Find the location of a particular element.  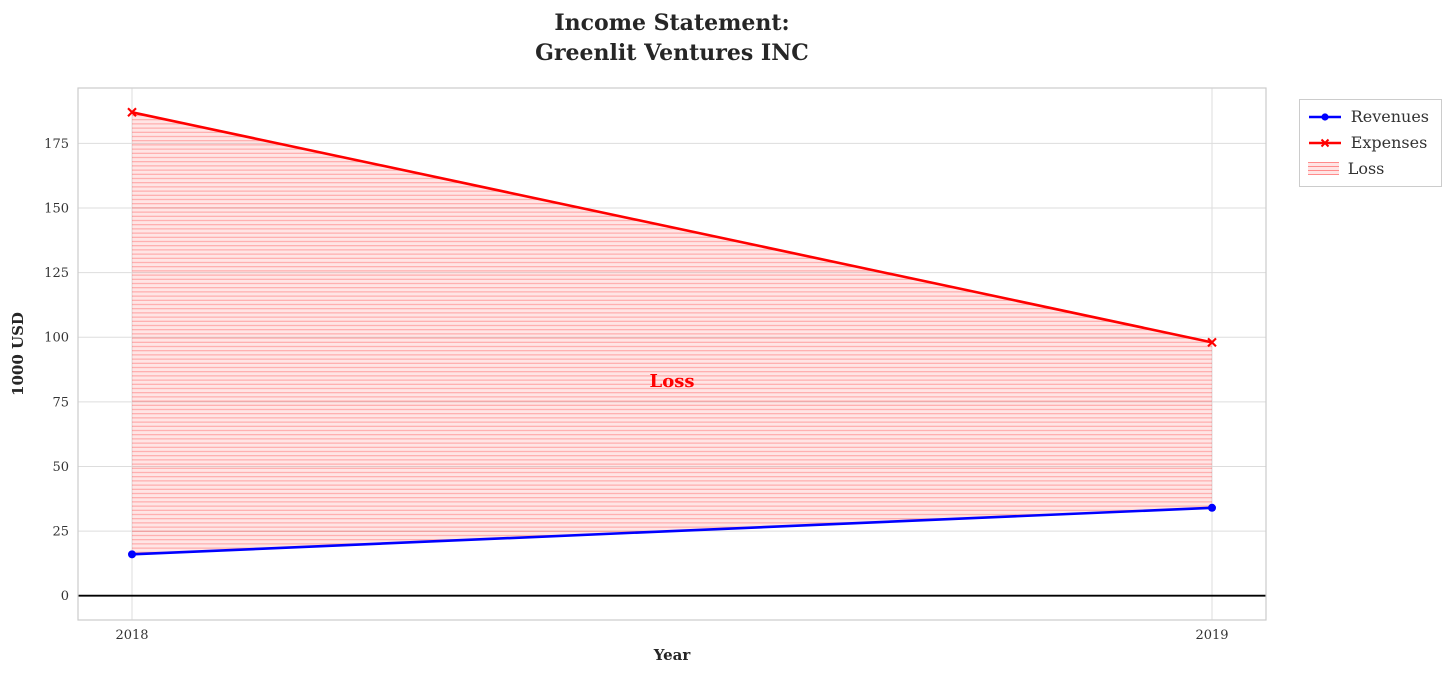

svg-text: 125 is located at coordinates (56, 273).